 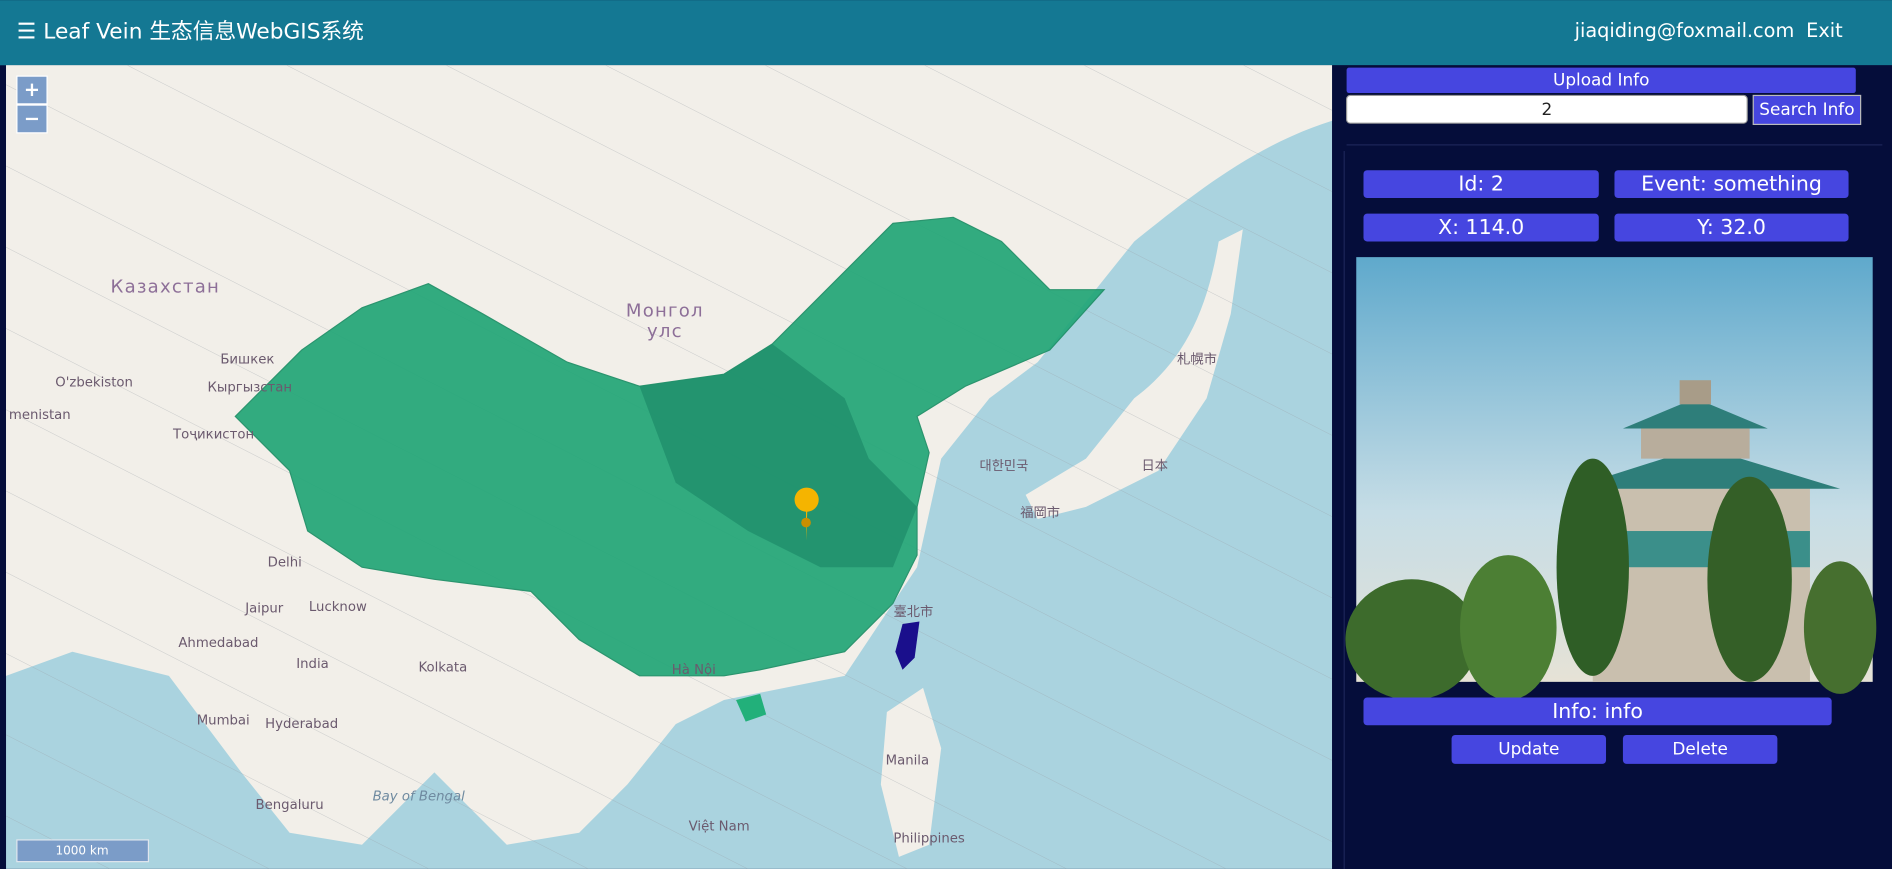 I want to click on map-label: Казахстан, so click(x=166, y=286).